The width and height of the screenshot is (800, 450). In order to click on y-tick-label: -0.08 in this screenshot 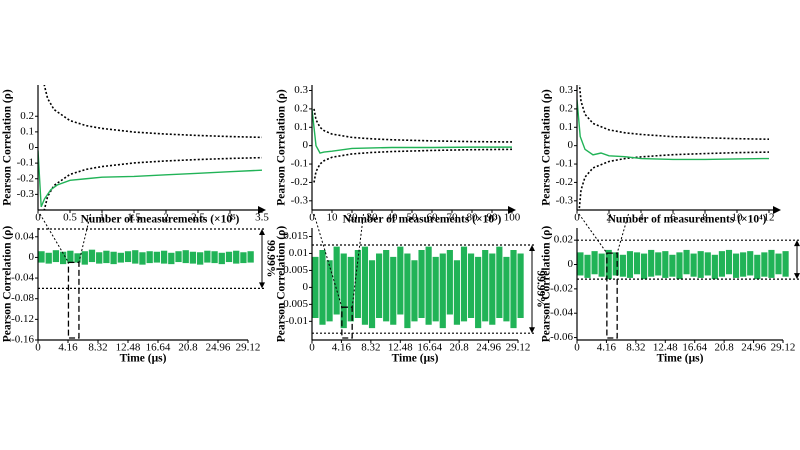, I will do `click(22, 298)`.